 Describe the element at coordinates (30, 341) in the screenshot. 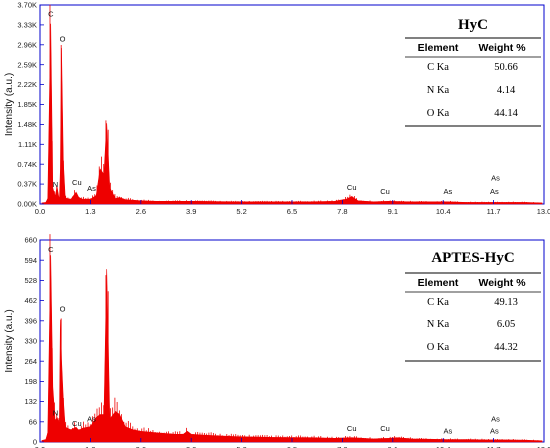

I see `y-tick-label: 330` at that location.